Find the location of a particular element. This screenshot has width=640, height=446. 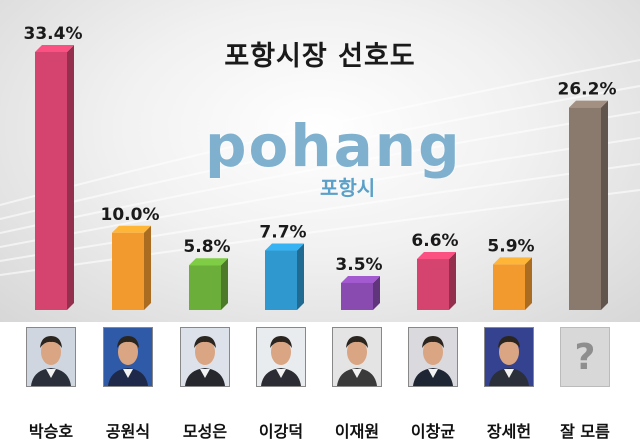

bar-이창균 is located at coordinates (436, 281).